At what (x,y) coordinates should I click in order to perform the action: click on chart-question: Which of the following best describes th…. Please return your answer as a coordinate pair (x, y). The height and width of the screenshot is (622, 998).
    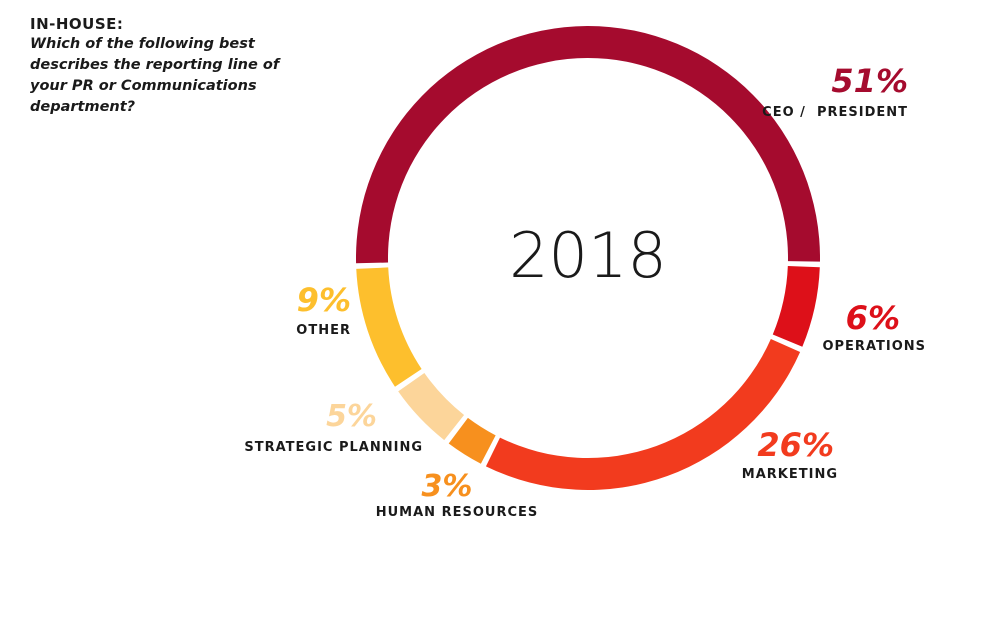
    Looking at the image, I should click on (155, 75).